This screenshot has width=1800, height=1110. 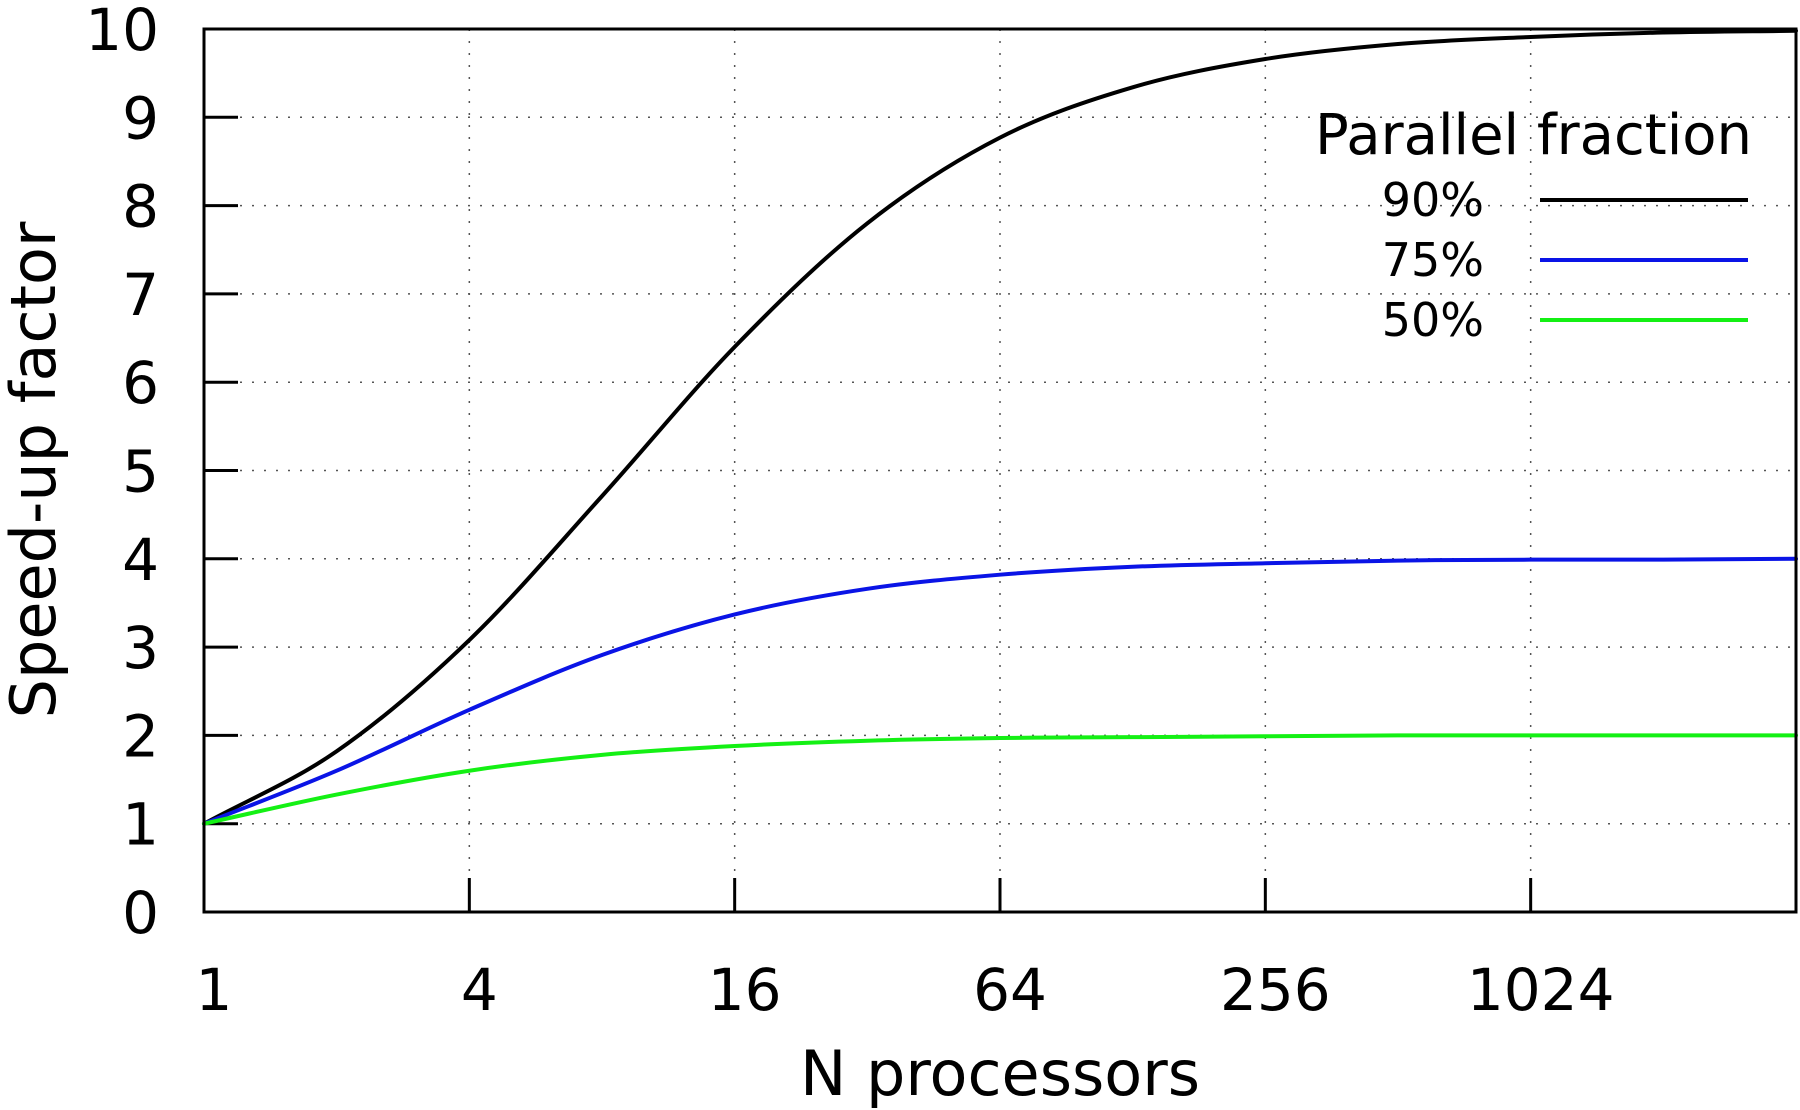 I want to click on y-axis-title: Speed-up factor, so click(x=35, y=469).